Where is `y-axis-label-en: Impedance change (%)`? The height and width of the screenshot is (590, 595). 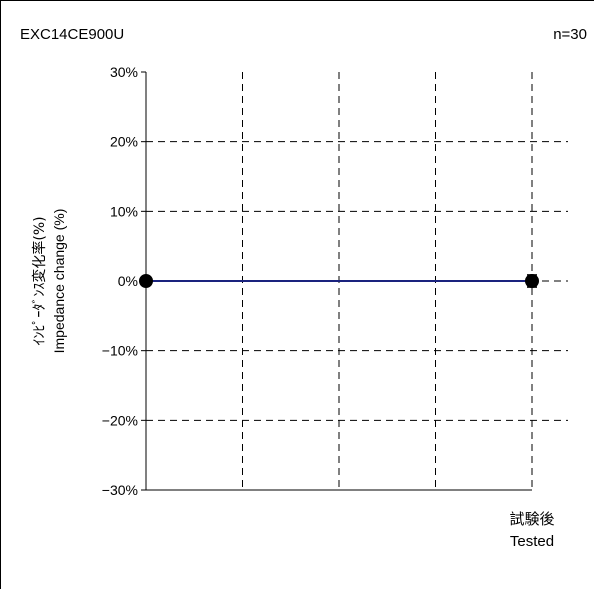 y-axis-label-en: Impedance change (%) is located at coordinates (59, 281).